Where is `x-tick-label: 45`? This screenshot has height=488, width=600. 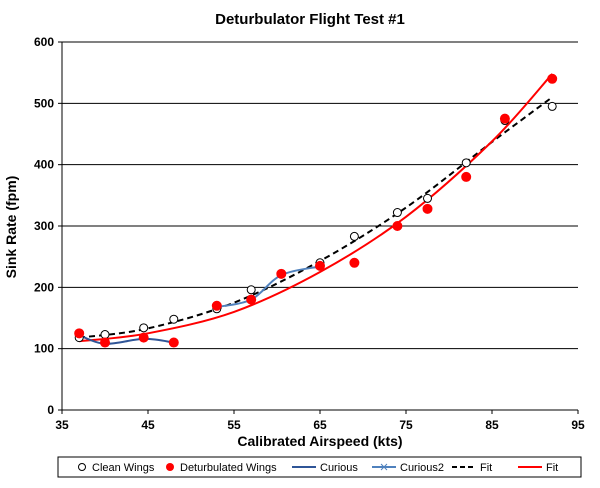 x-tick-label: 45 is located at coordinates (148, 425).